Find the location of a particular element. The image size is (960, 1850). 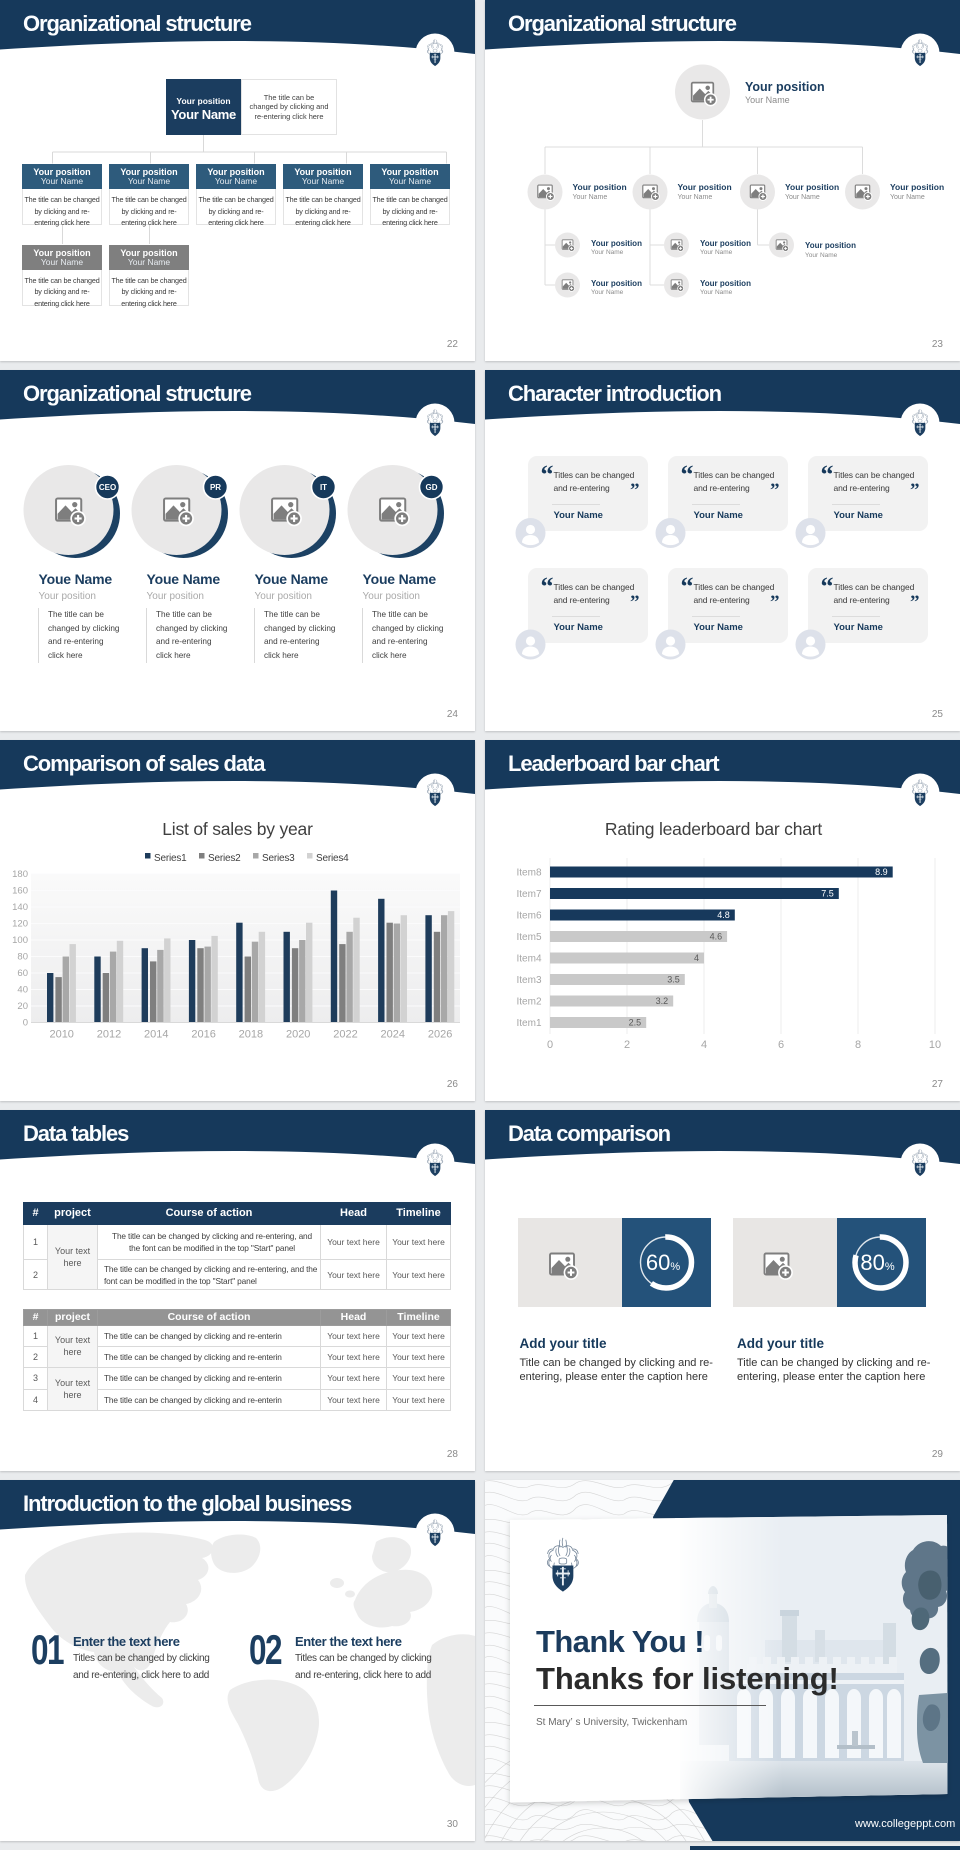

svg-text: Series2 is located at coordinates (224, 858).